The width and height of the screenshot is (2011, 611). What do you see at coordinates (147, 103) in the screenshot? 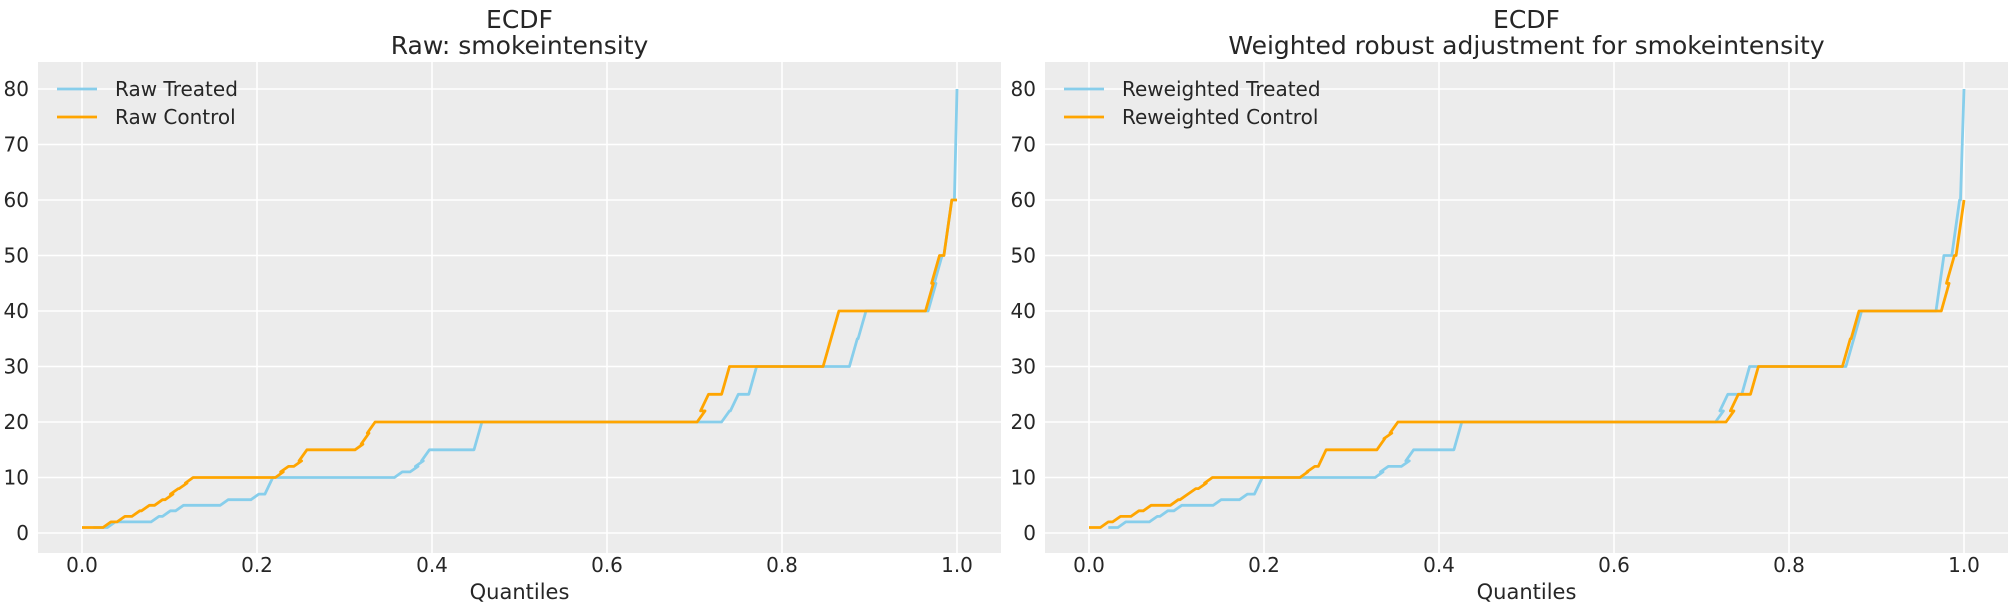
I see `legend: Raw Treated Raw Control` at bounding box center [147, 103].